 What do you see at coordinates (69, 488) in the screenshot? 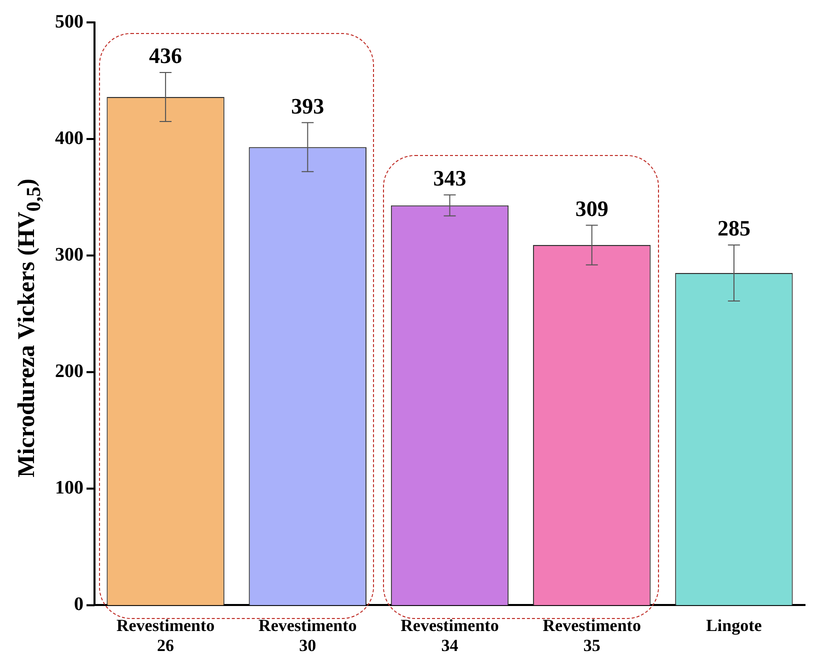
I see `y-tick-label: 100` at bounding box center [69, 488].